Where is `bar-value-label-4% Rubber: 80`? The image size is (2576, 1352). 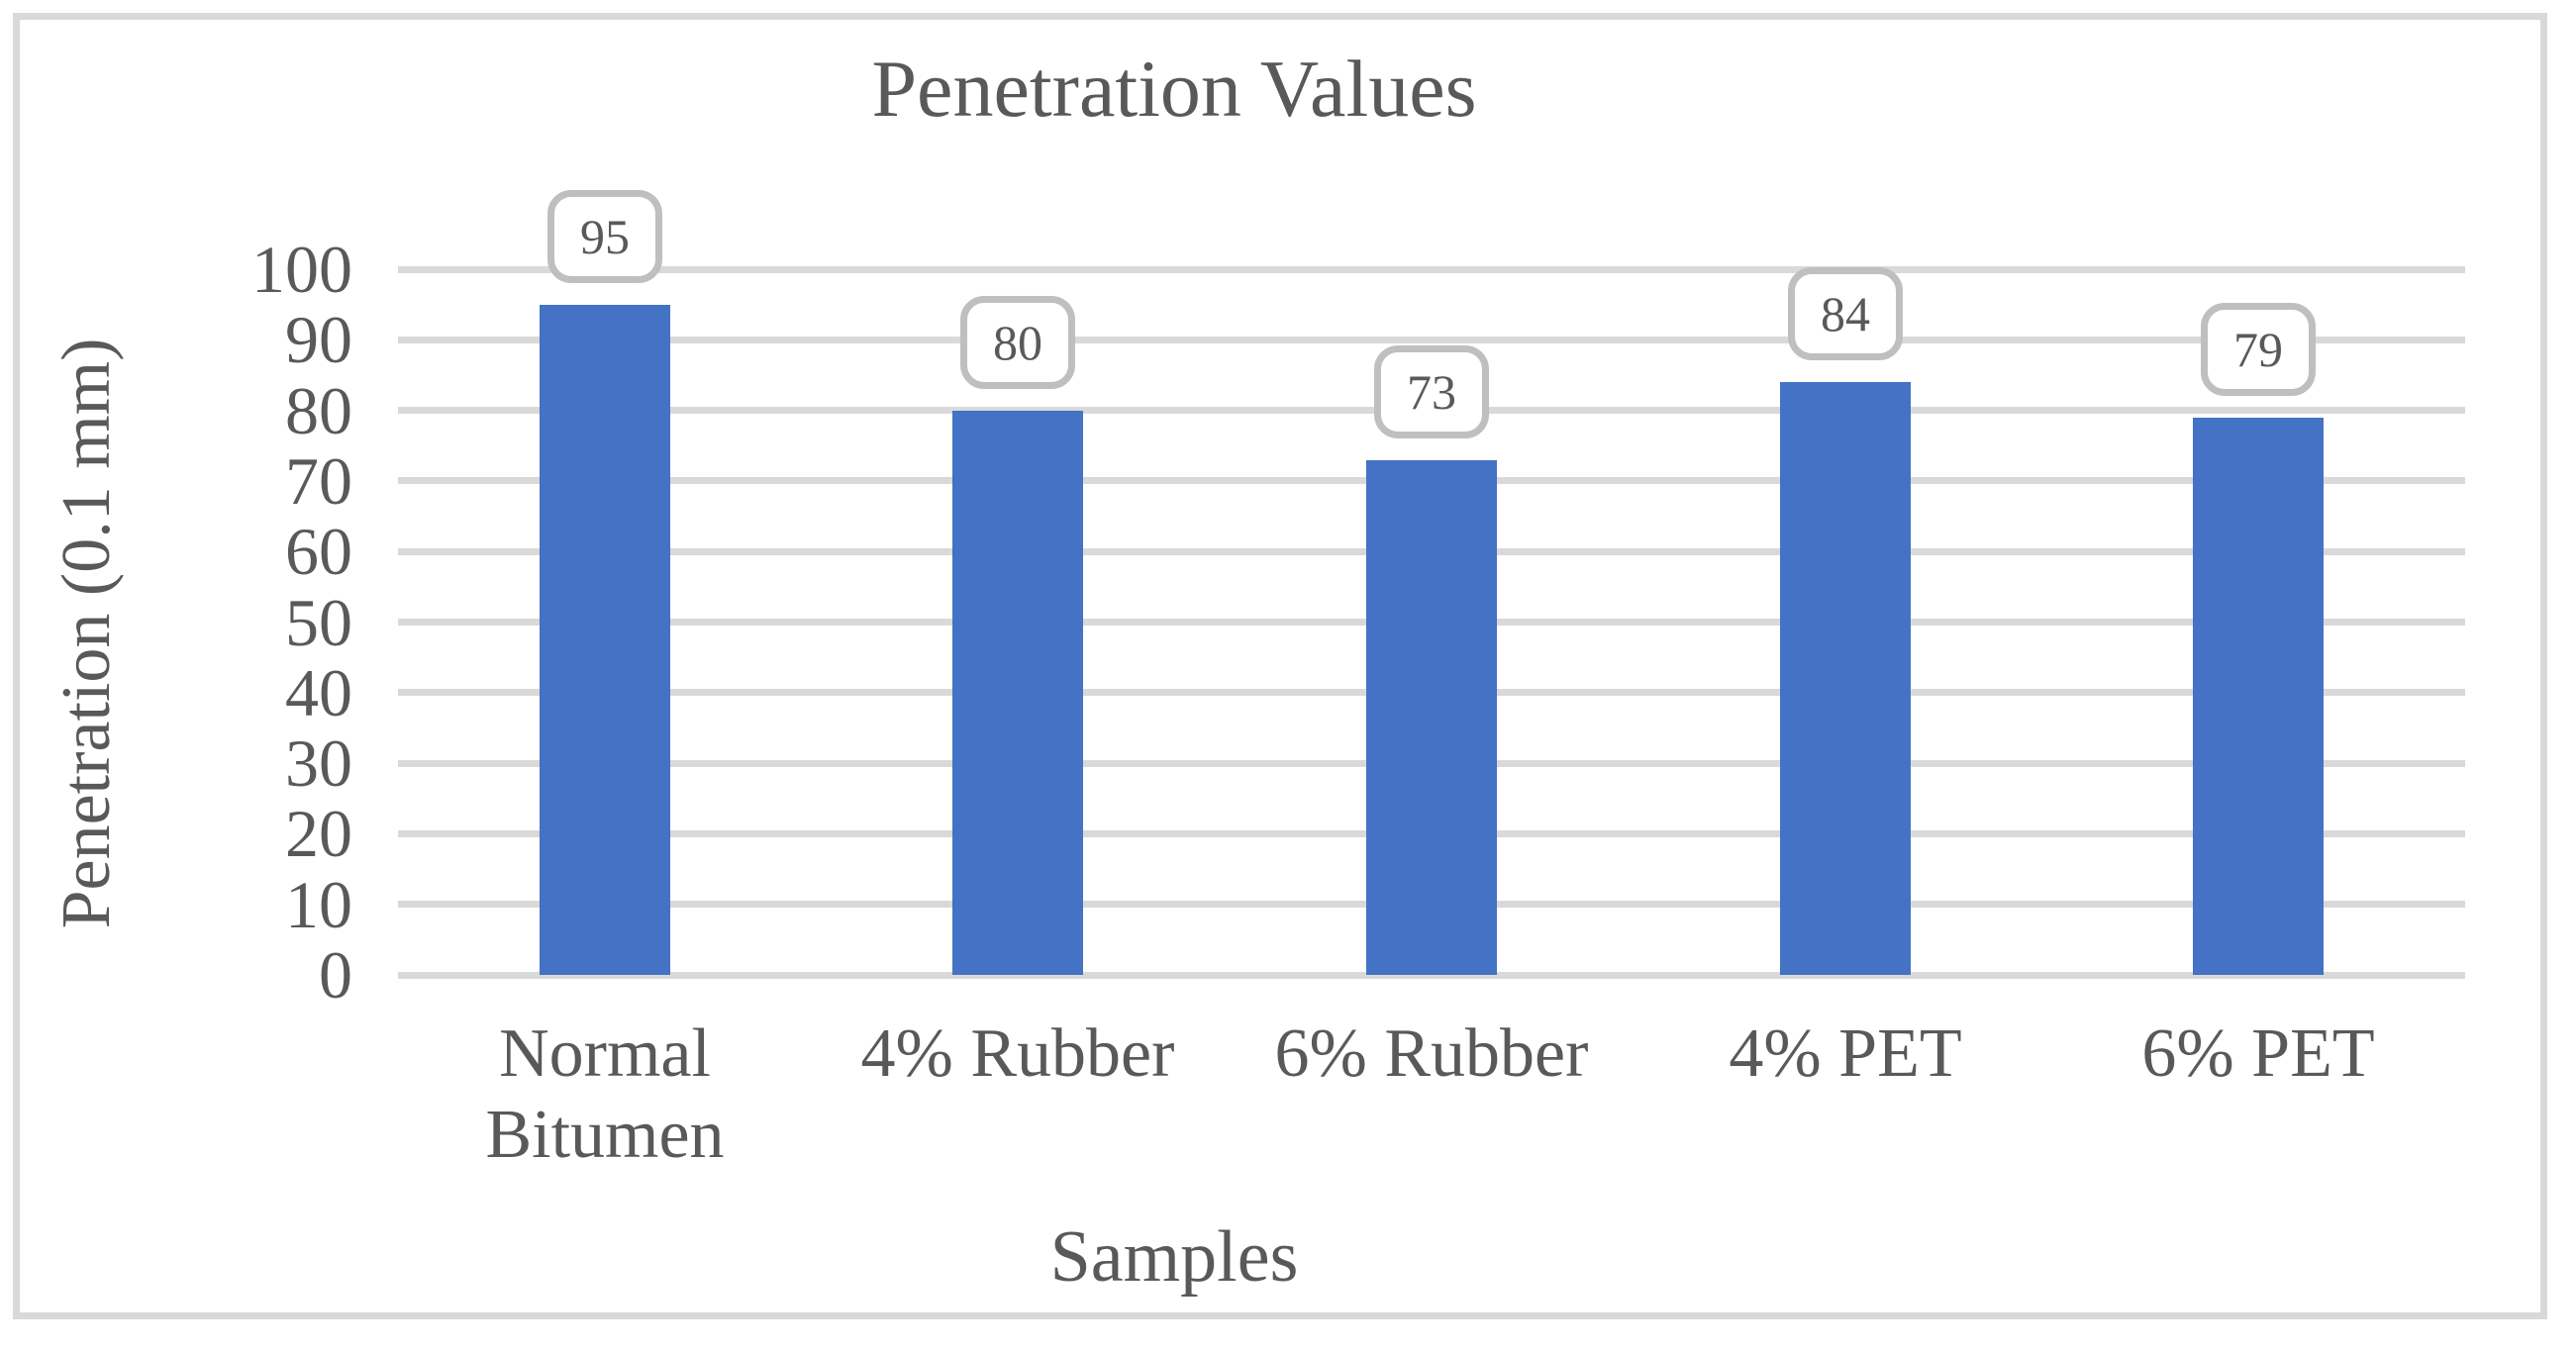
bar-value-label-4% Rubber: 80 is located at coordinates (1017, 343).